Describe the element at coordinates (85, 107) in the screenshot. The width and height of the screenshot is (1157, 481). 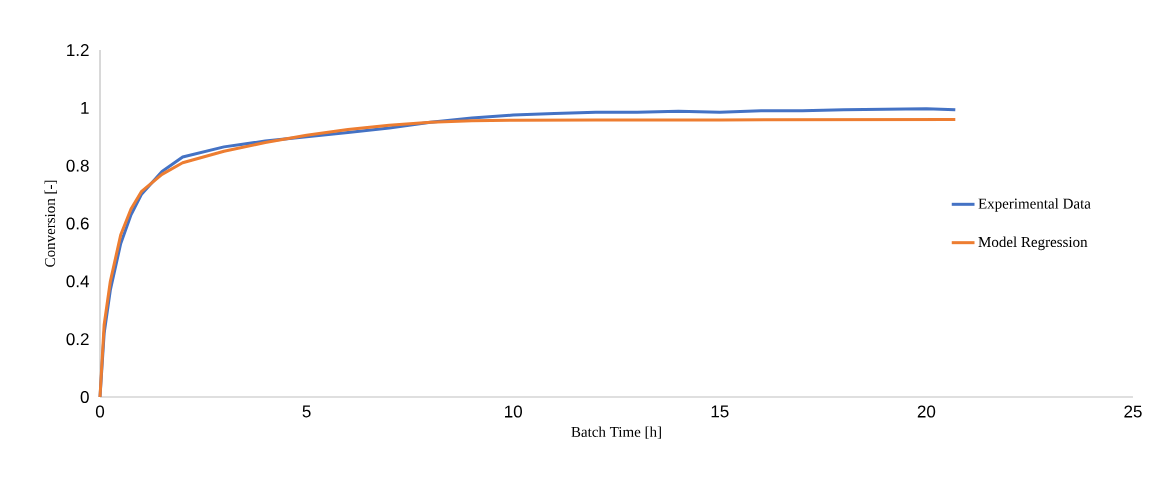
I see `y-tick-label: 1` at that location.